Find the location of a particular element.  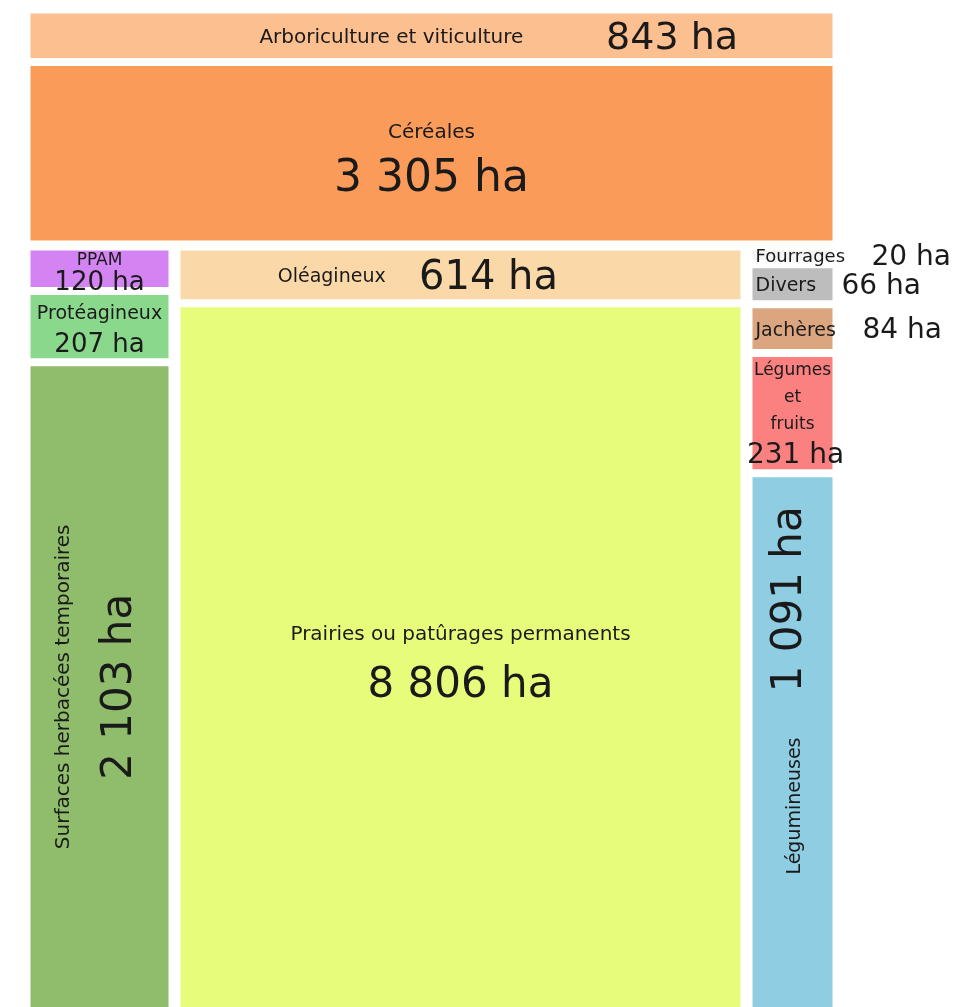

data-label: 2 103 ha is located at coordinates (116, 686).